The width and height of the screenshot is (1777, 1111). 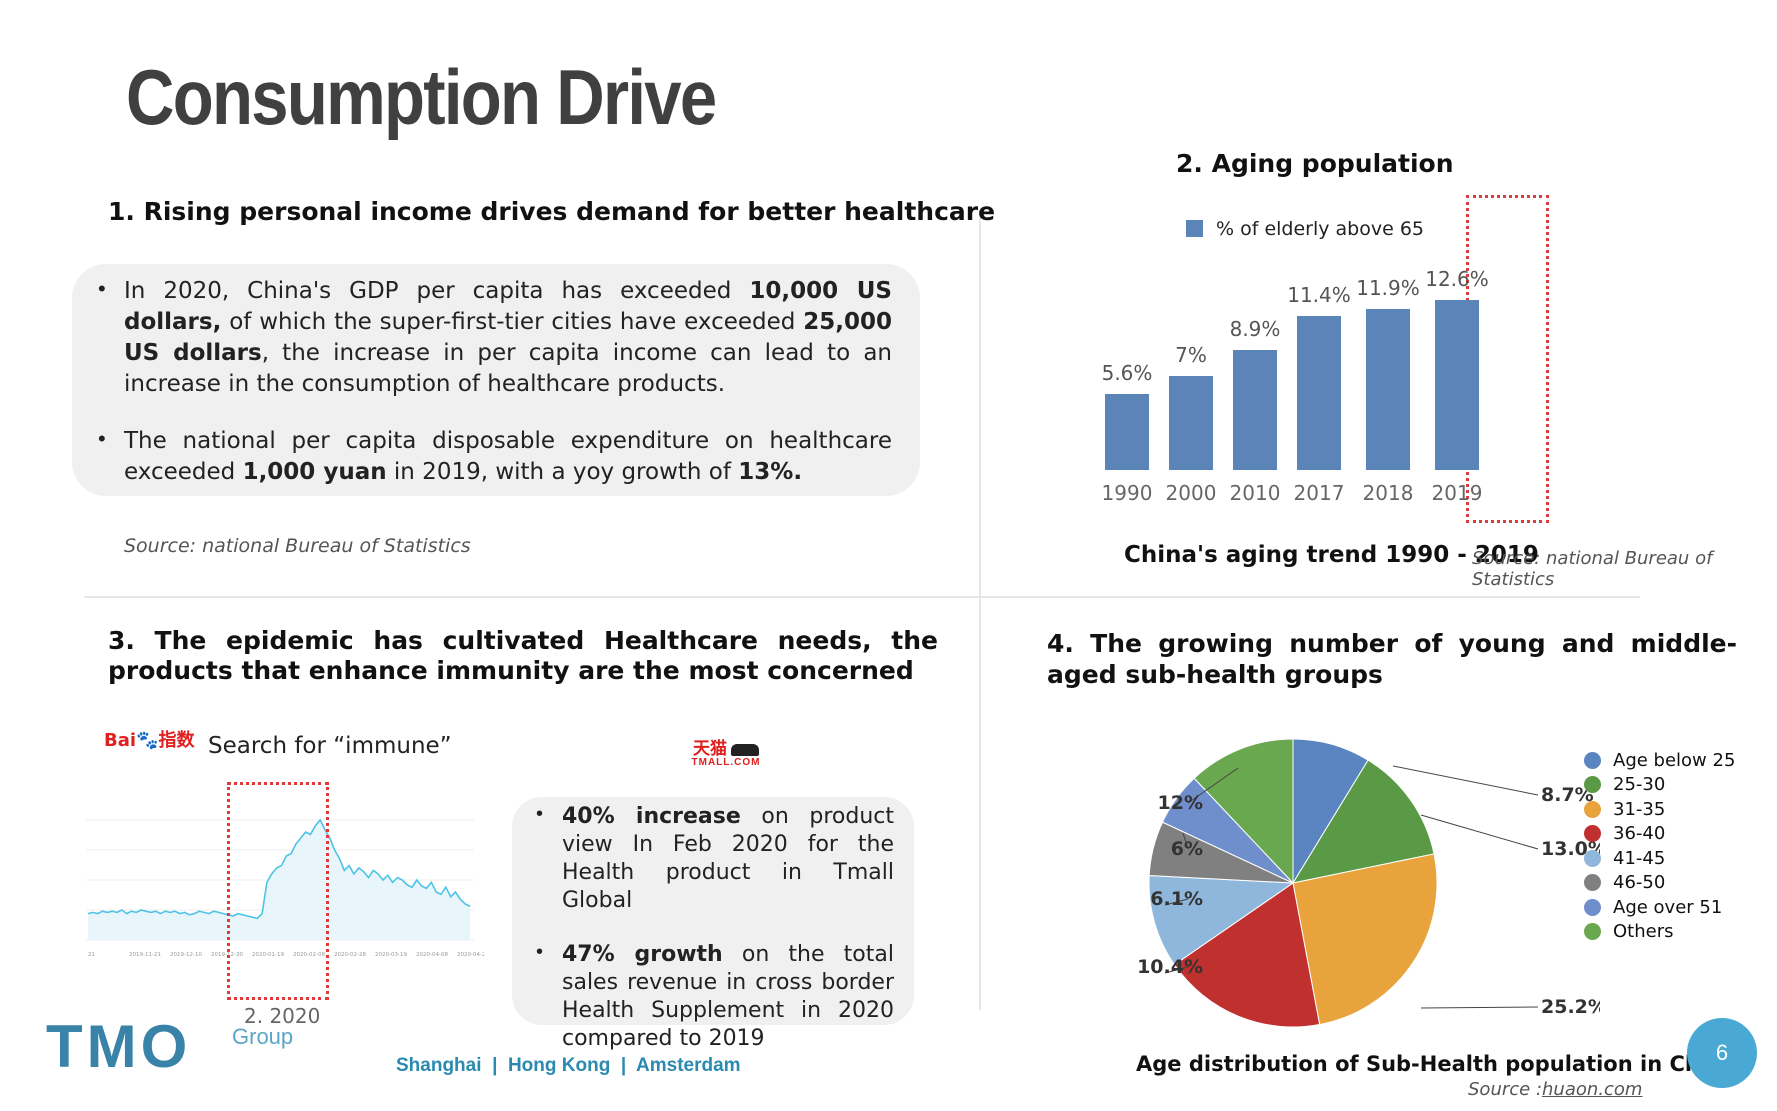 I want to click on pie-legend-item: Age over 51, so click(x=1659, y=907).